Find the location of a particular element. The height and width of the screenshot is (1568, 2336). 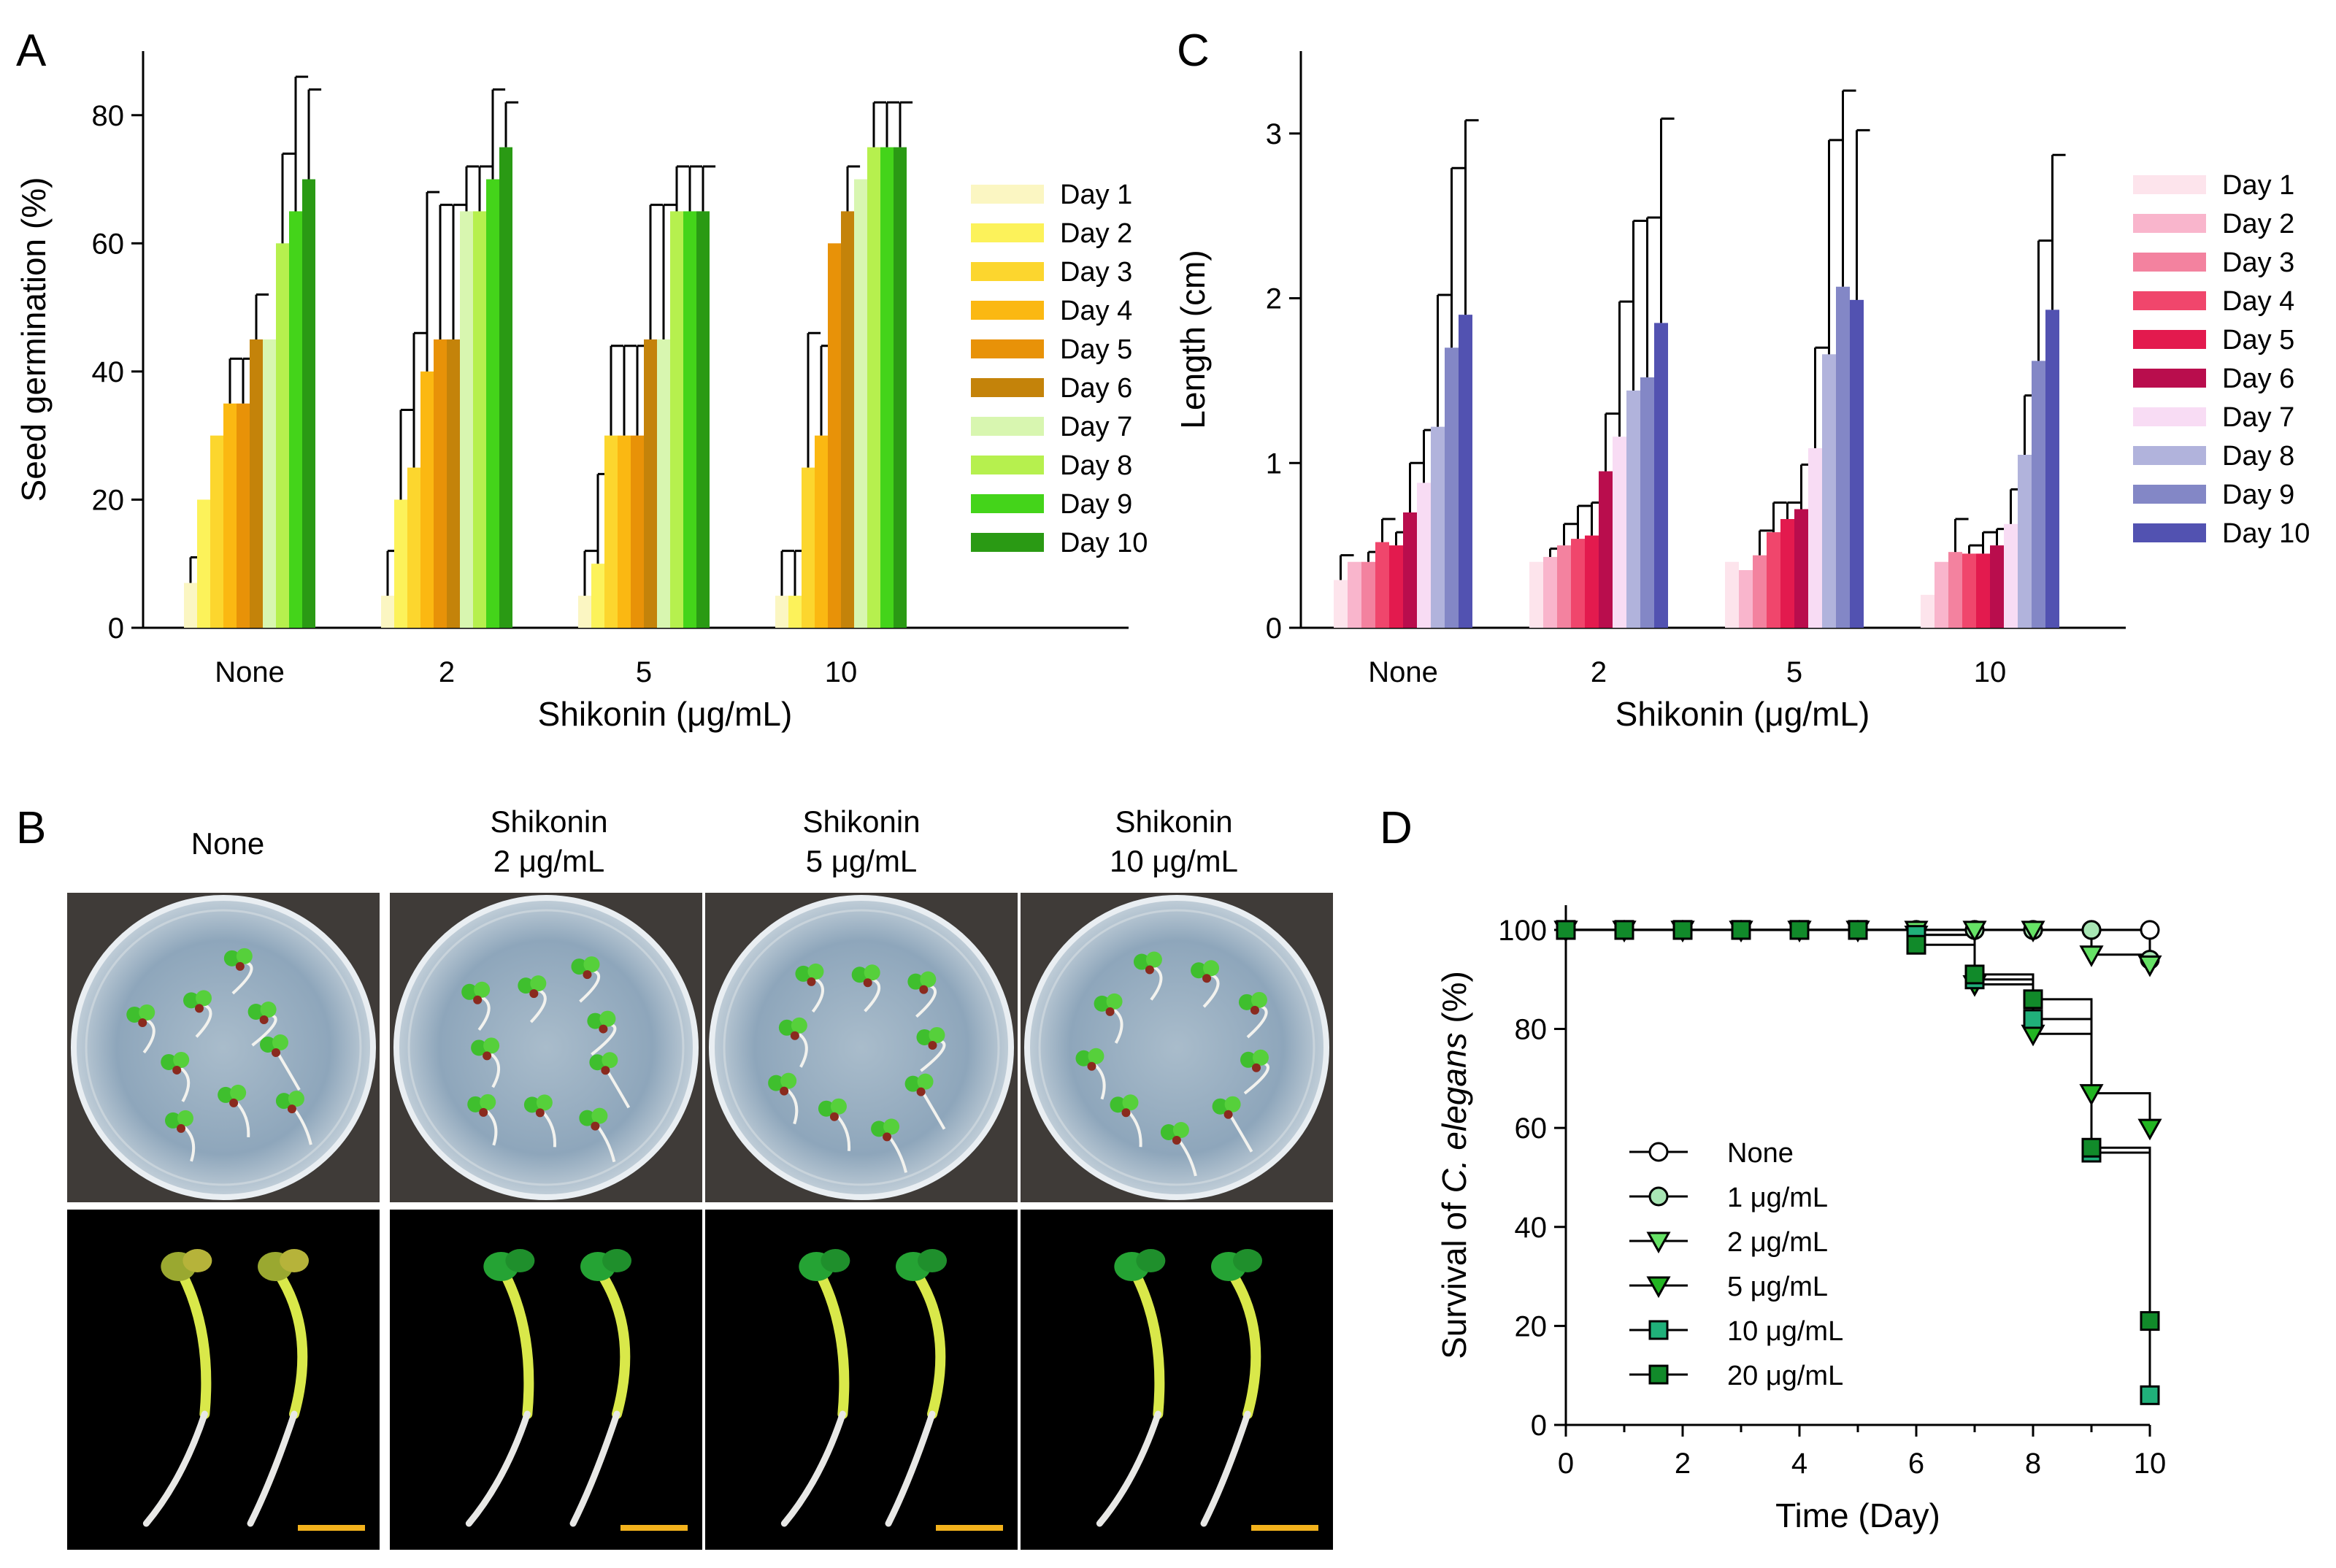

survival-step-line is located at coordinates (1858, 1125).